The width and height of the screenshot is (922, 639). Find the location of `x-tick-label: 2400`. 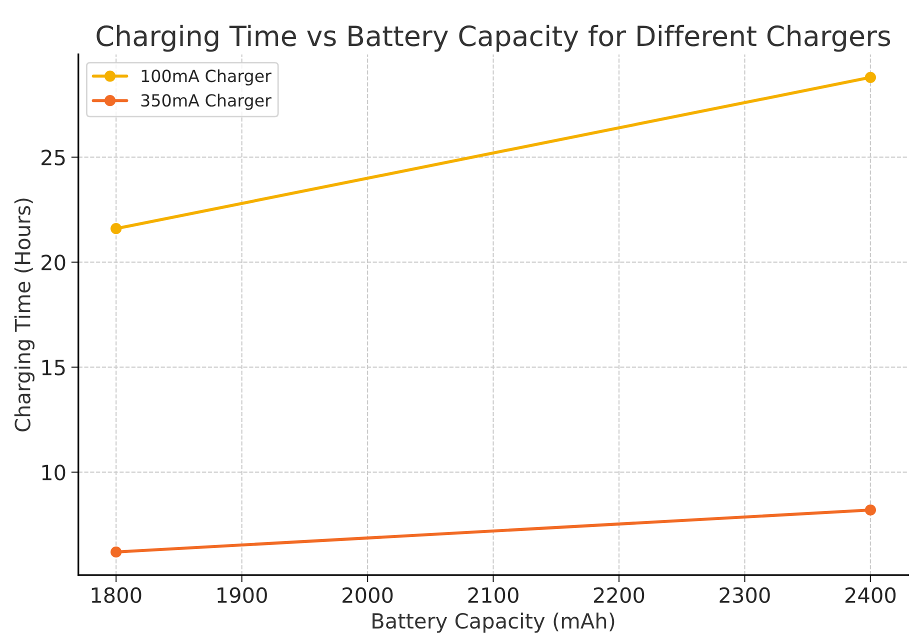

x-tick-label: 2400 is located at coordinates (870, 595).